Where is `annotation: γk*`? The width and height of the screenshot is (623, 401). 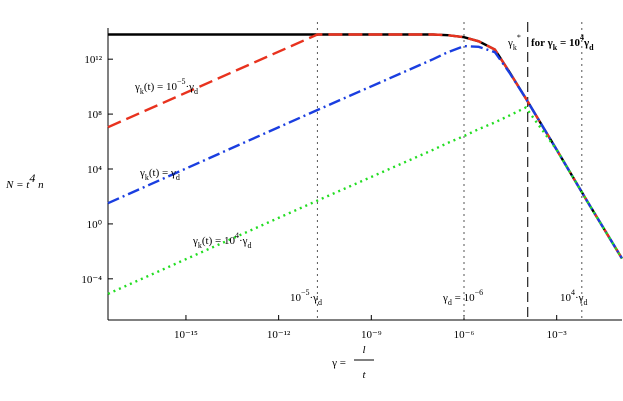
annotation: γk* is located at coordinates (514, 42).